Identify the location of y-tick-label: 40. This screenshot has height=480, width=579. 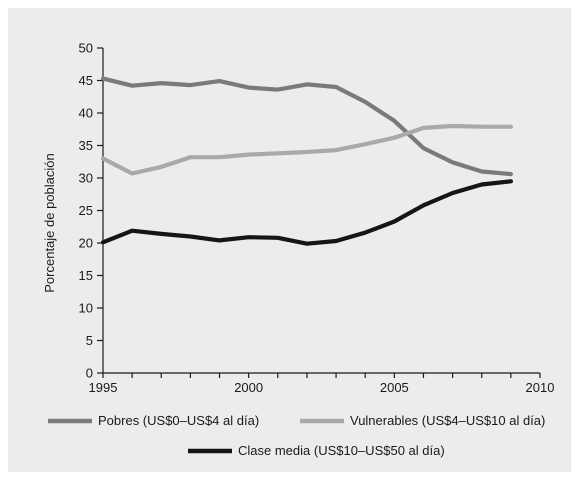
(86, 113).